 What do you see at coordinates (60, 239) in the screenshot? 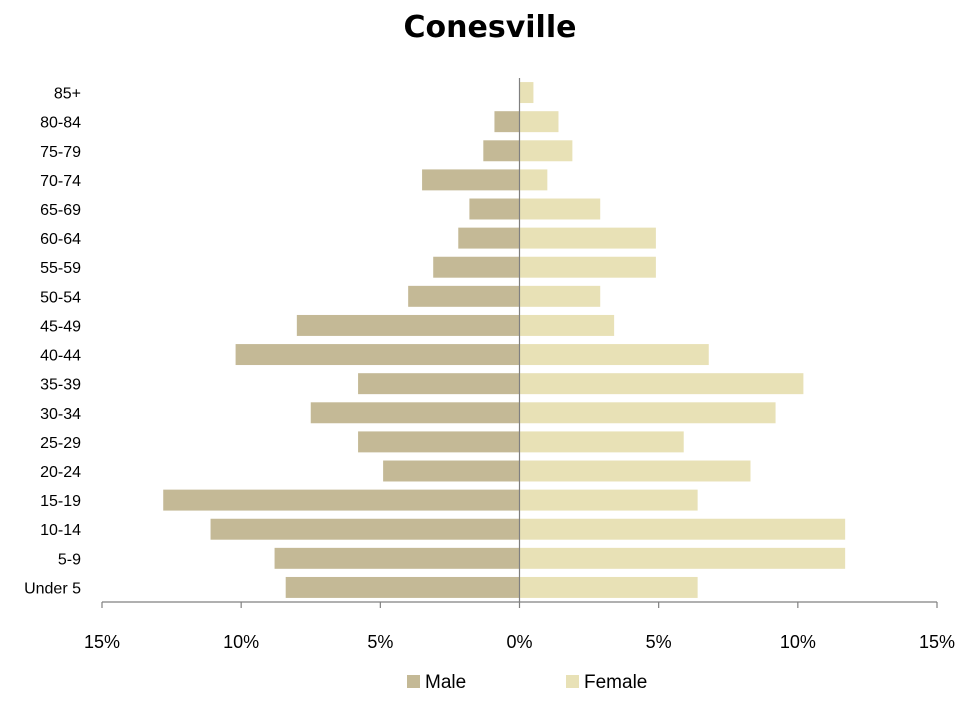
I see `category-label: 60-64` at bounding box center [60, 239].